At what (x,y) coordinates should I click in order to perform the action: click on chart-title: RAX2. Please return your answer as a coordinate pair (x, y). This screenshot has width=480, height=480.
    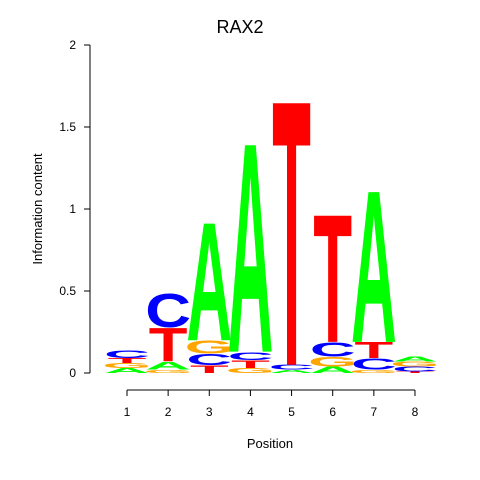
    Looking at the image, I should click on (239, 27).